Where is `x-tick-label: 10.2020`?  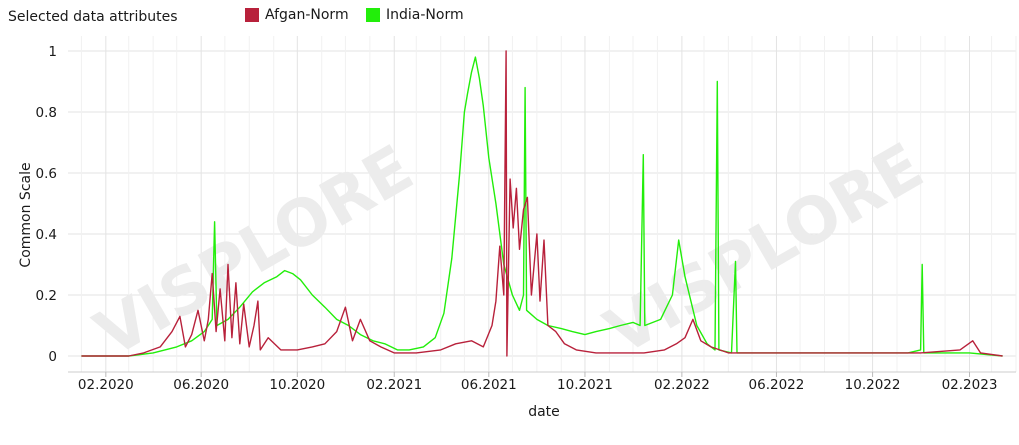
x-tick-label: 10.2020 is located at coordinates (297, 385).